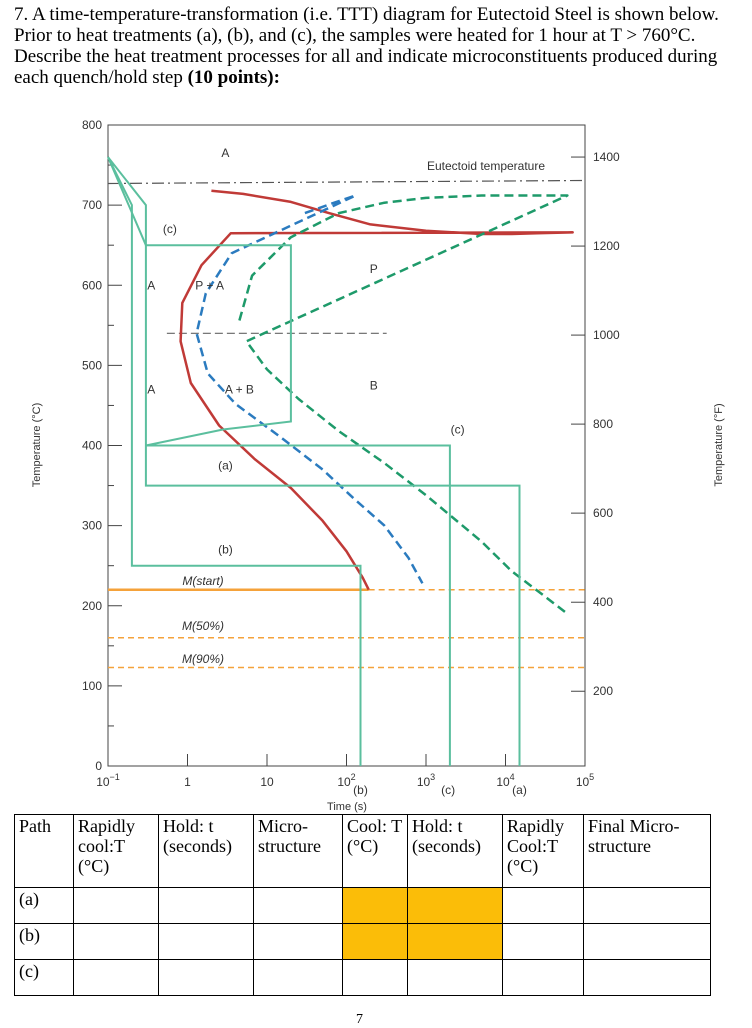 The image size is (752, 1028). I want to click on x-tick-label: 10, so click(267, 782).